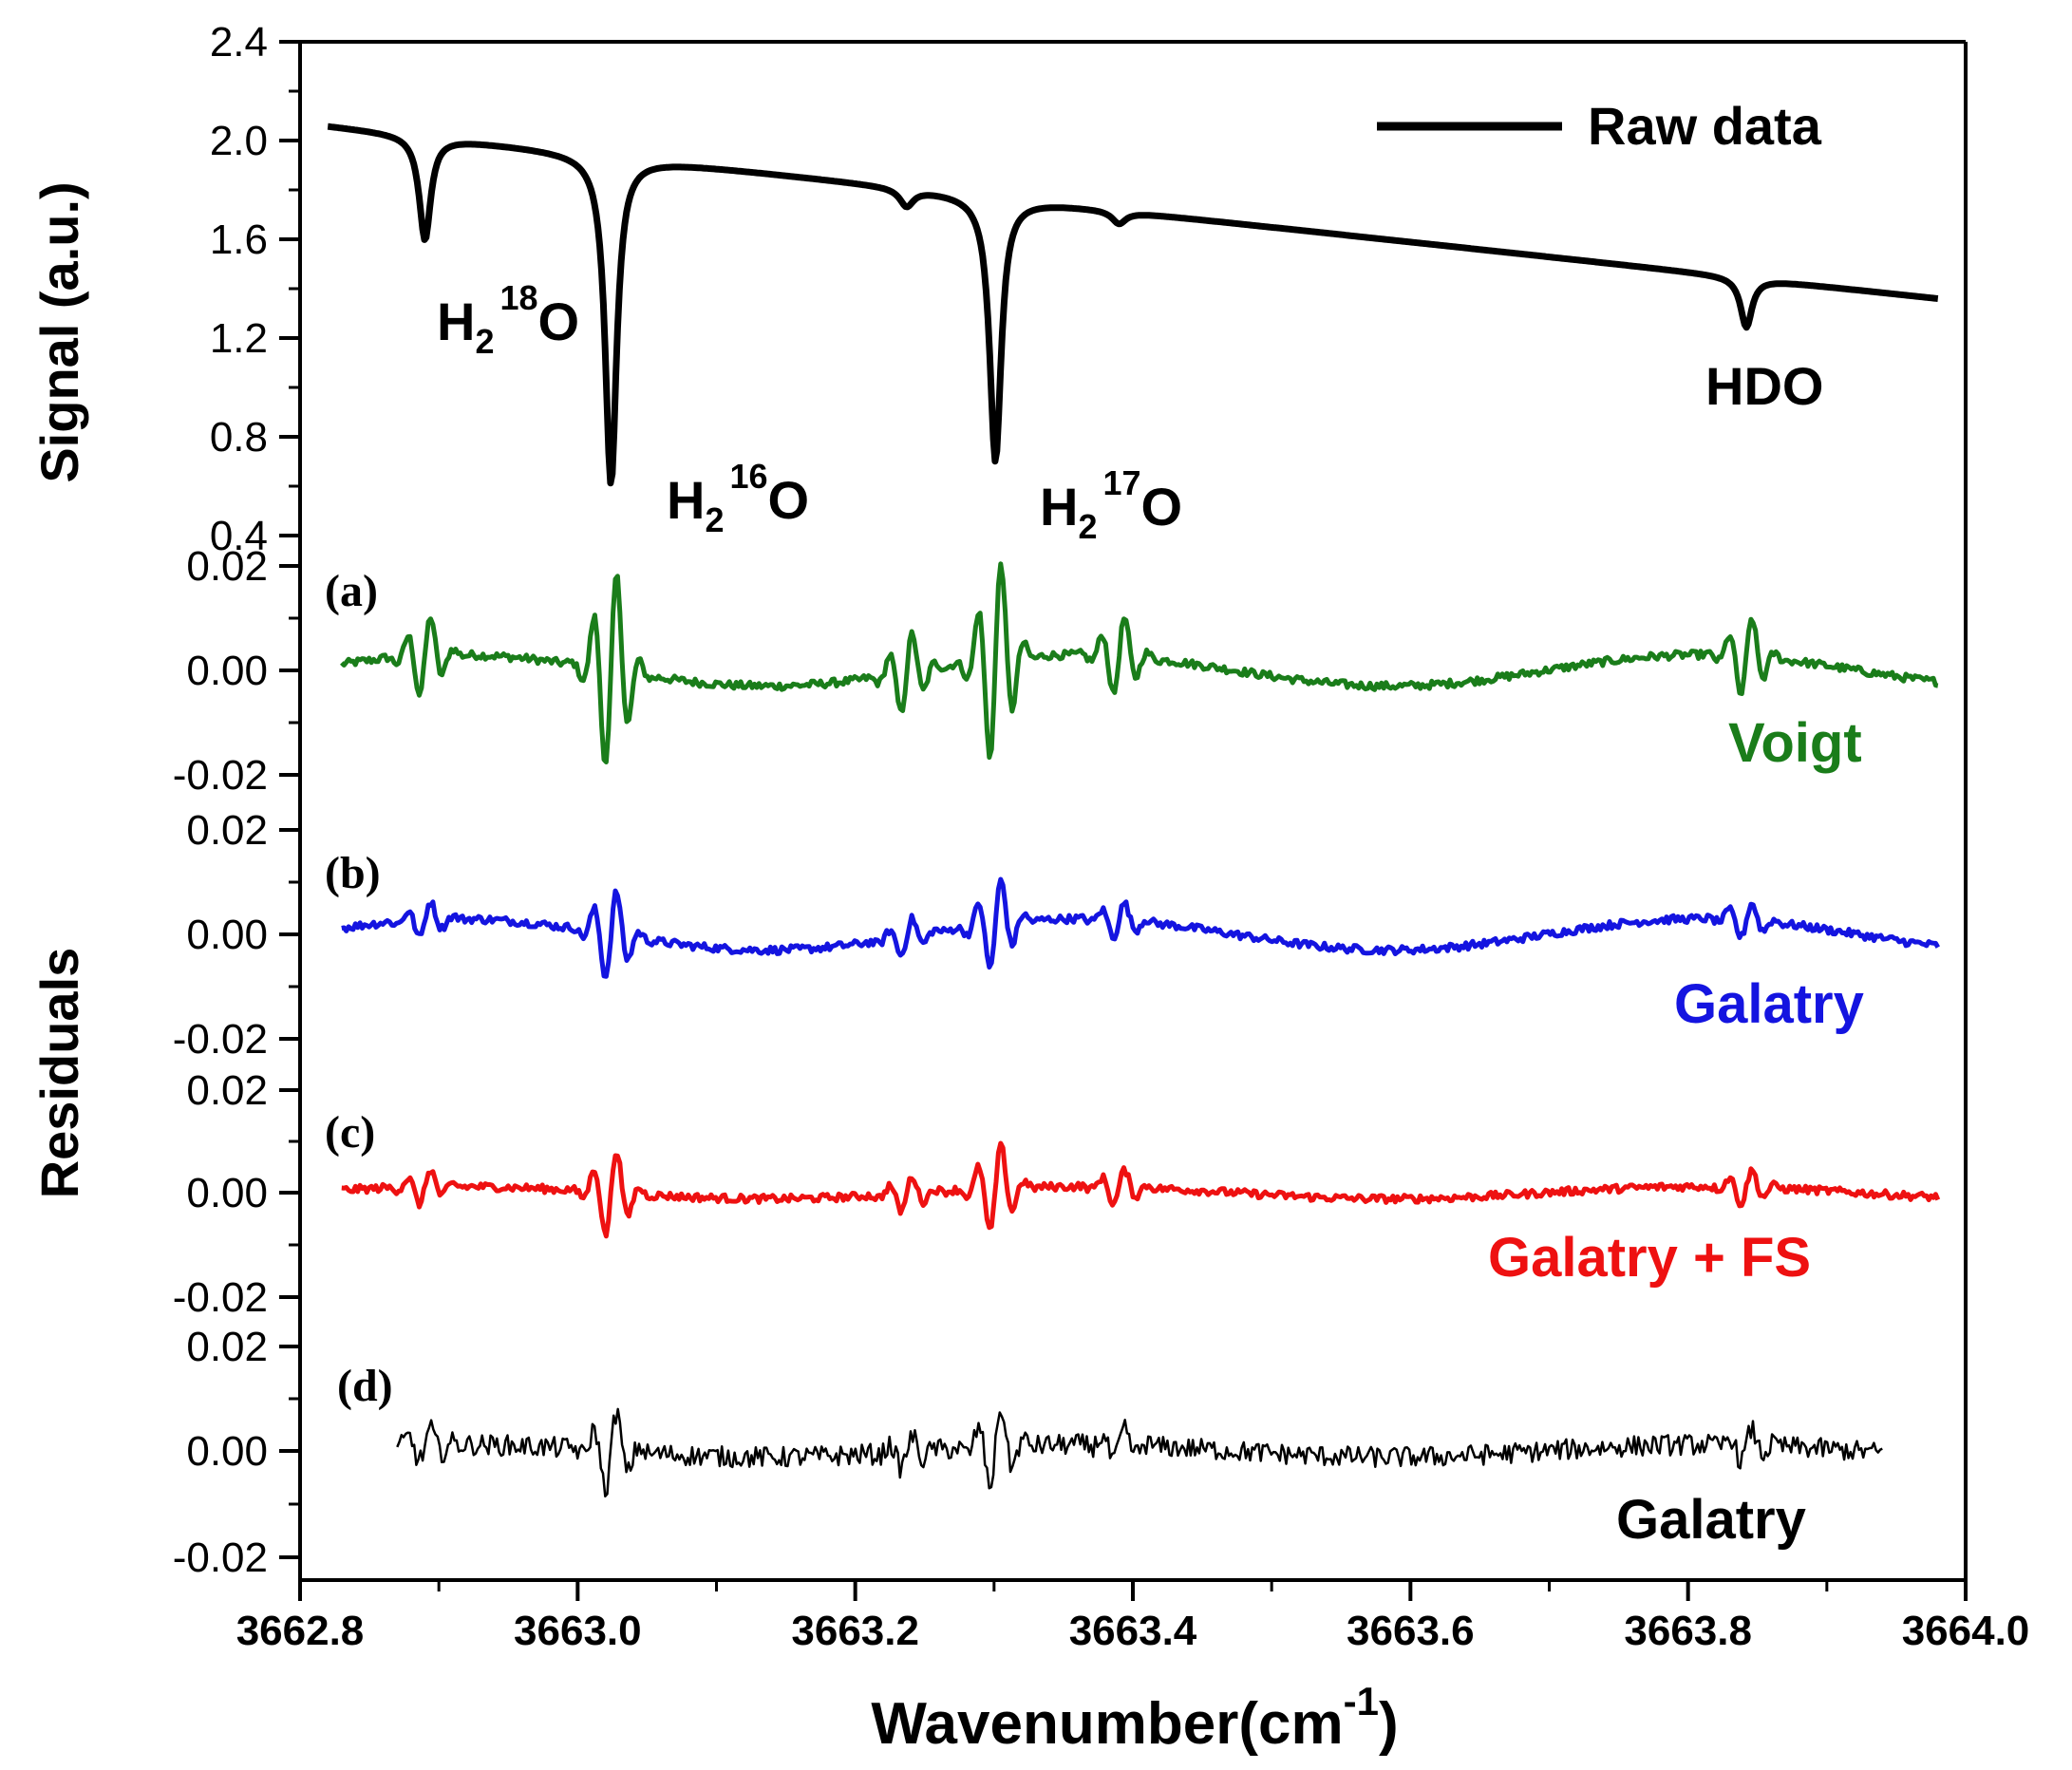 The image size is (2072, 1770). What do you see at coordinates (365, 1386) in the screenshot?
I see `panel-letter-d: (d)` at bounding box center [365, 1386].